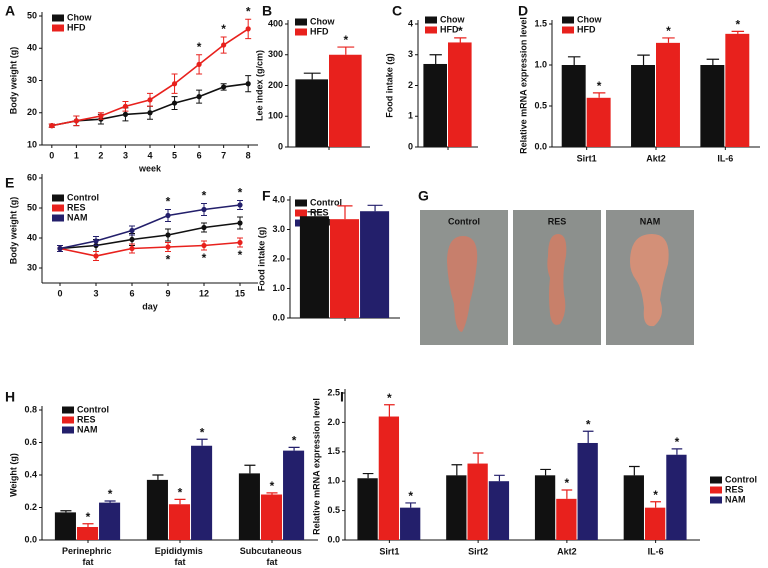  I want to click on y-tick-label: 400, so click(275, 23).